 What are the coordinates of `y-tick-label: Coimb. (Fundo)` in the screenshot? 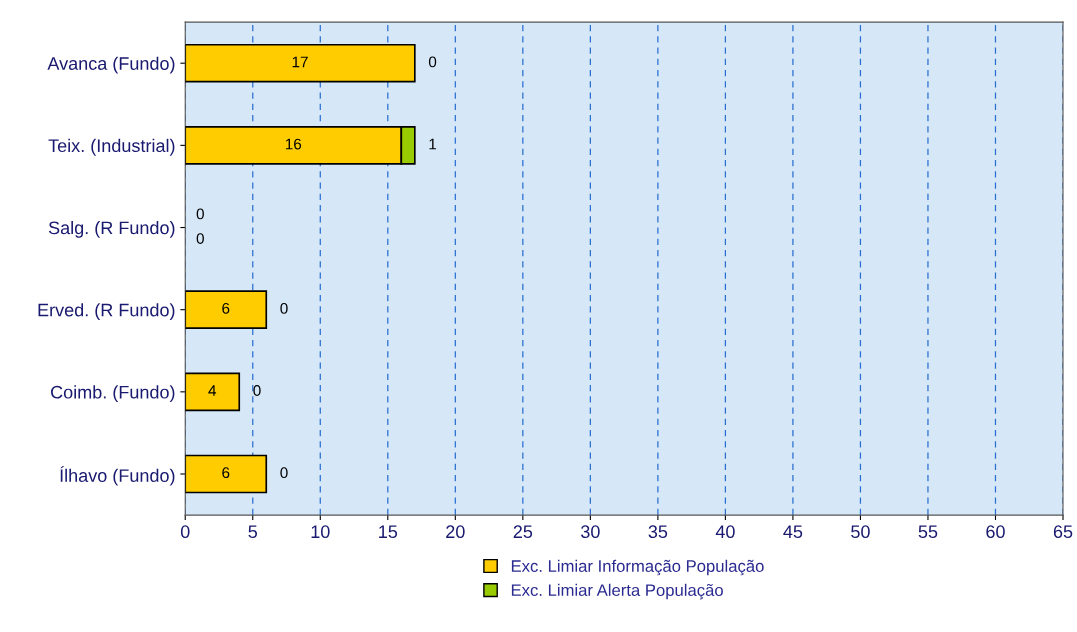 It's located at (113, 394).